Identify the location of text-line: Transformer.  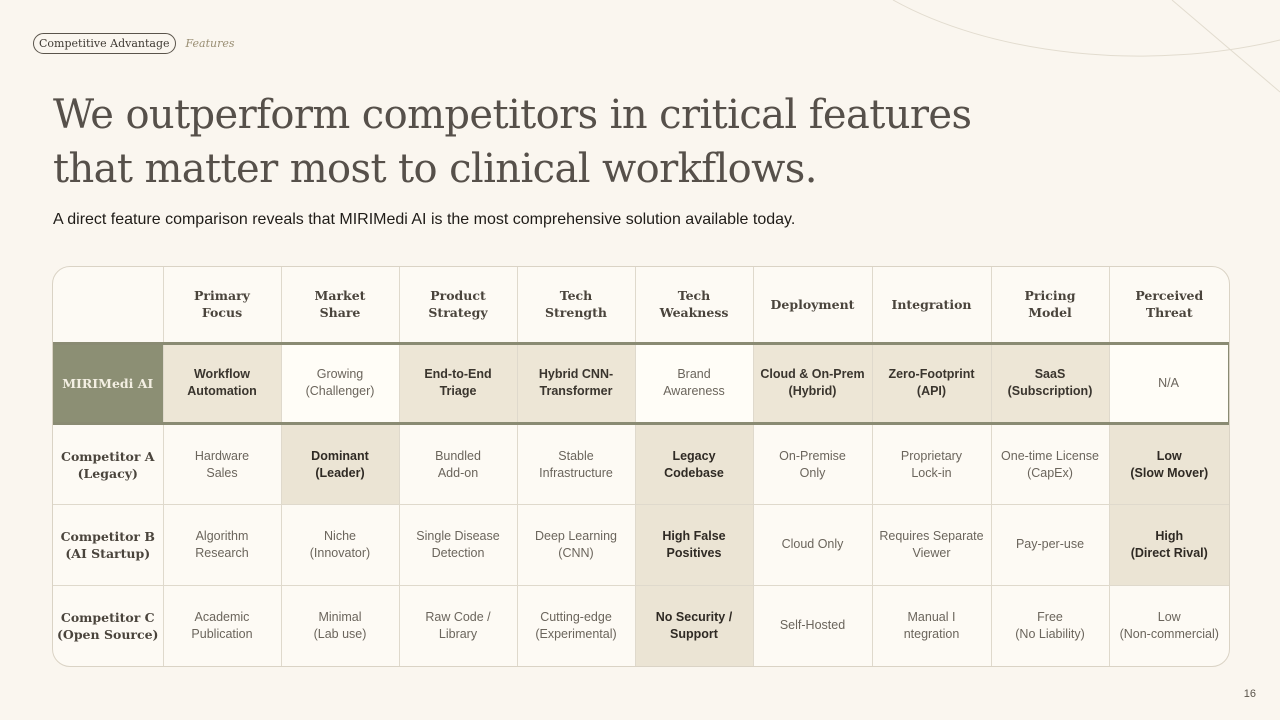
(576, 391).